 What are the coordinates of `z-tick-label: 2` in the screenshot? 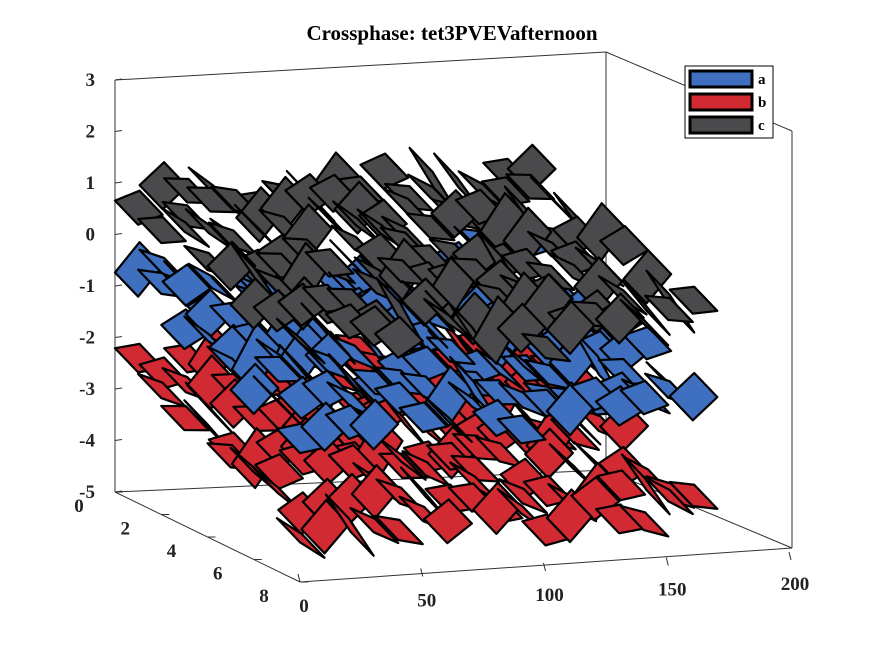 It's located at (91, 132).